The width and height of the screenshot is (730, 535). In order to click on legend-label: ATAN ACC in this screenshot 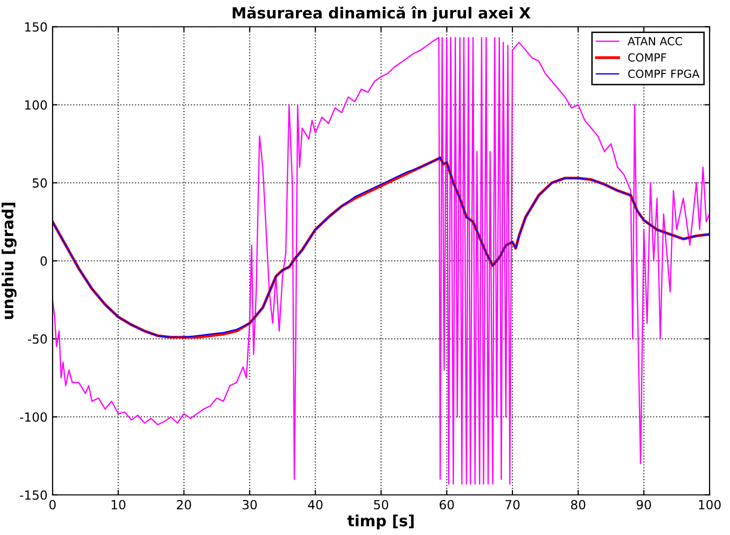, I will do `click(655, 41)`.